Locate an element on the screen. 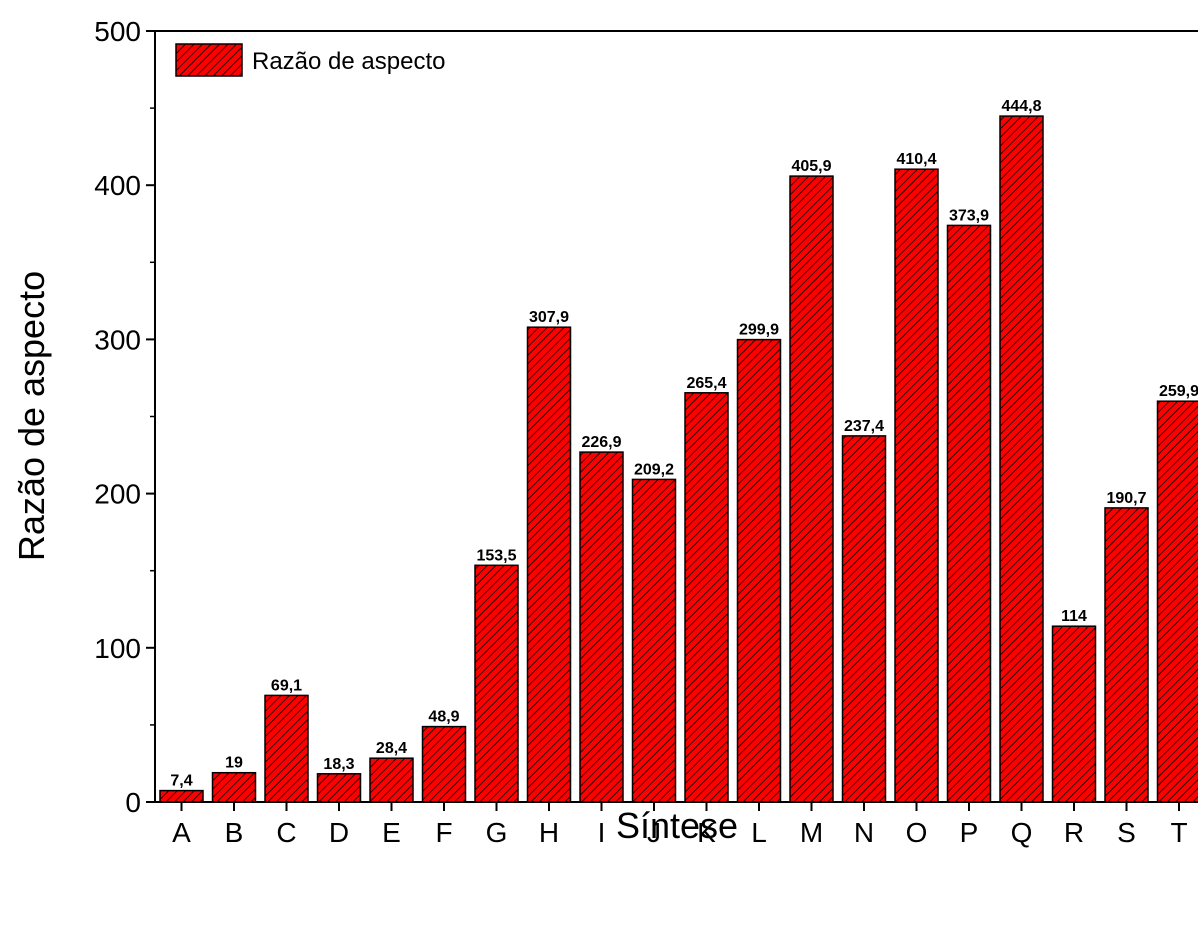 Image resolution: width=1198 pixels, height=925 pixels. y-tick-label-500: 500 is located at coordinates (117, 31).